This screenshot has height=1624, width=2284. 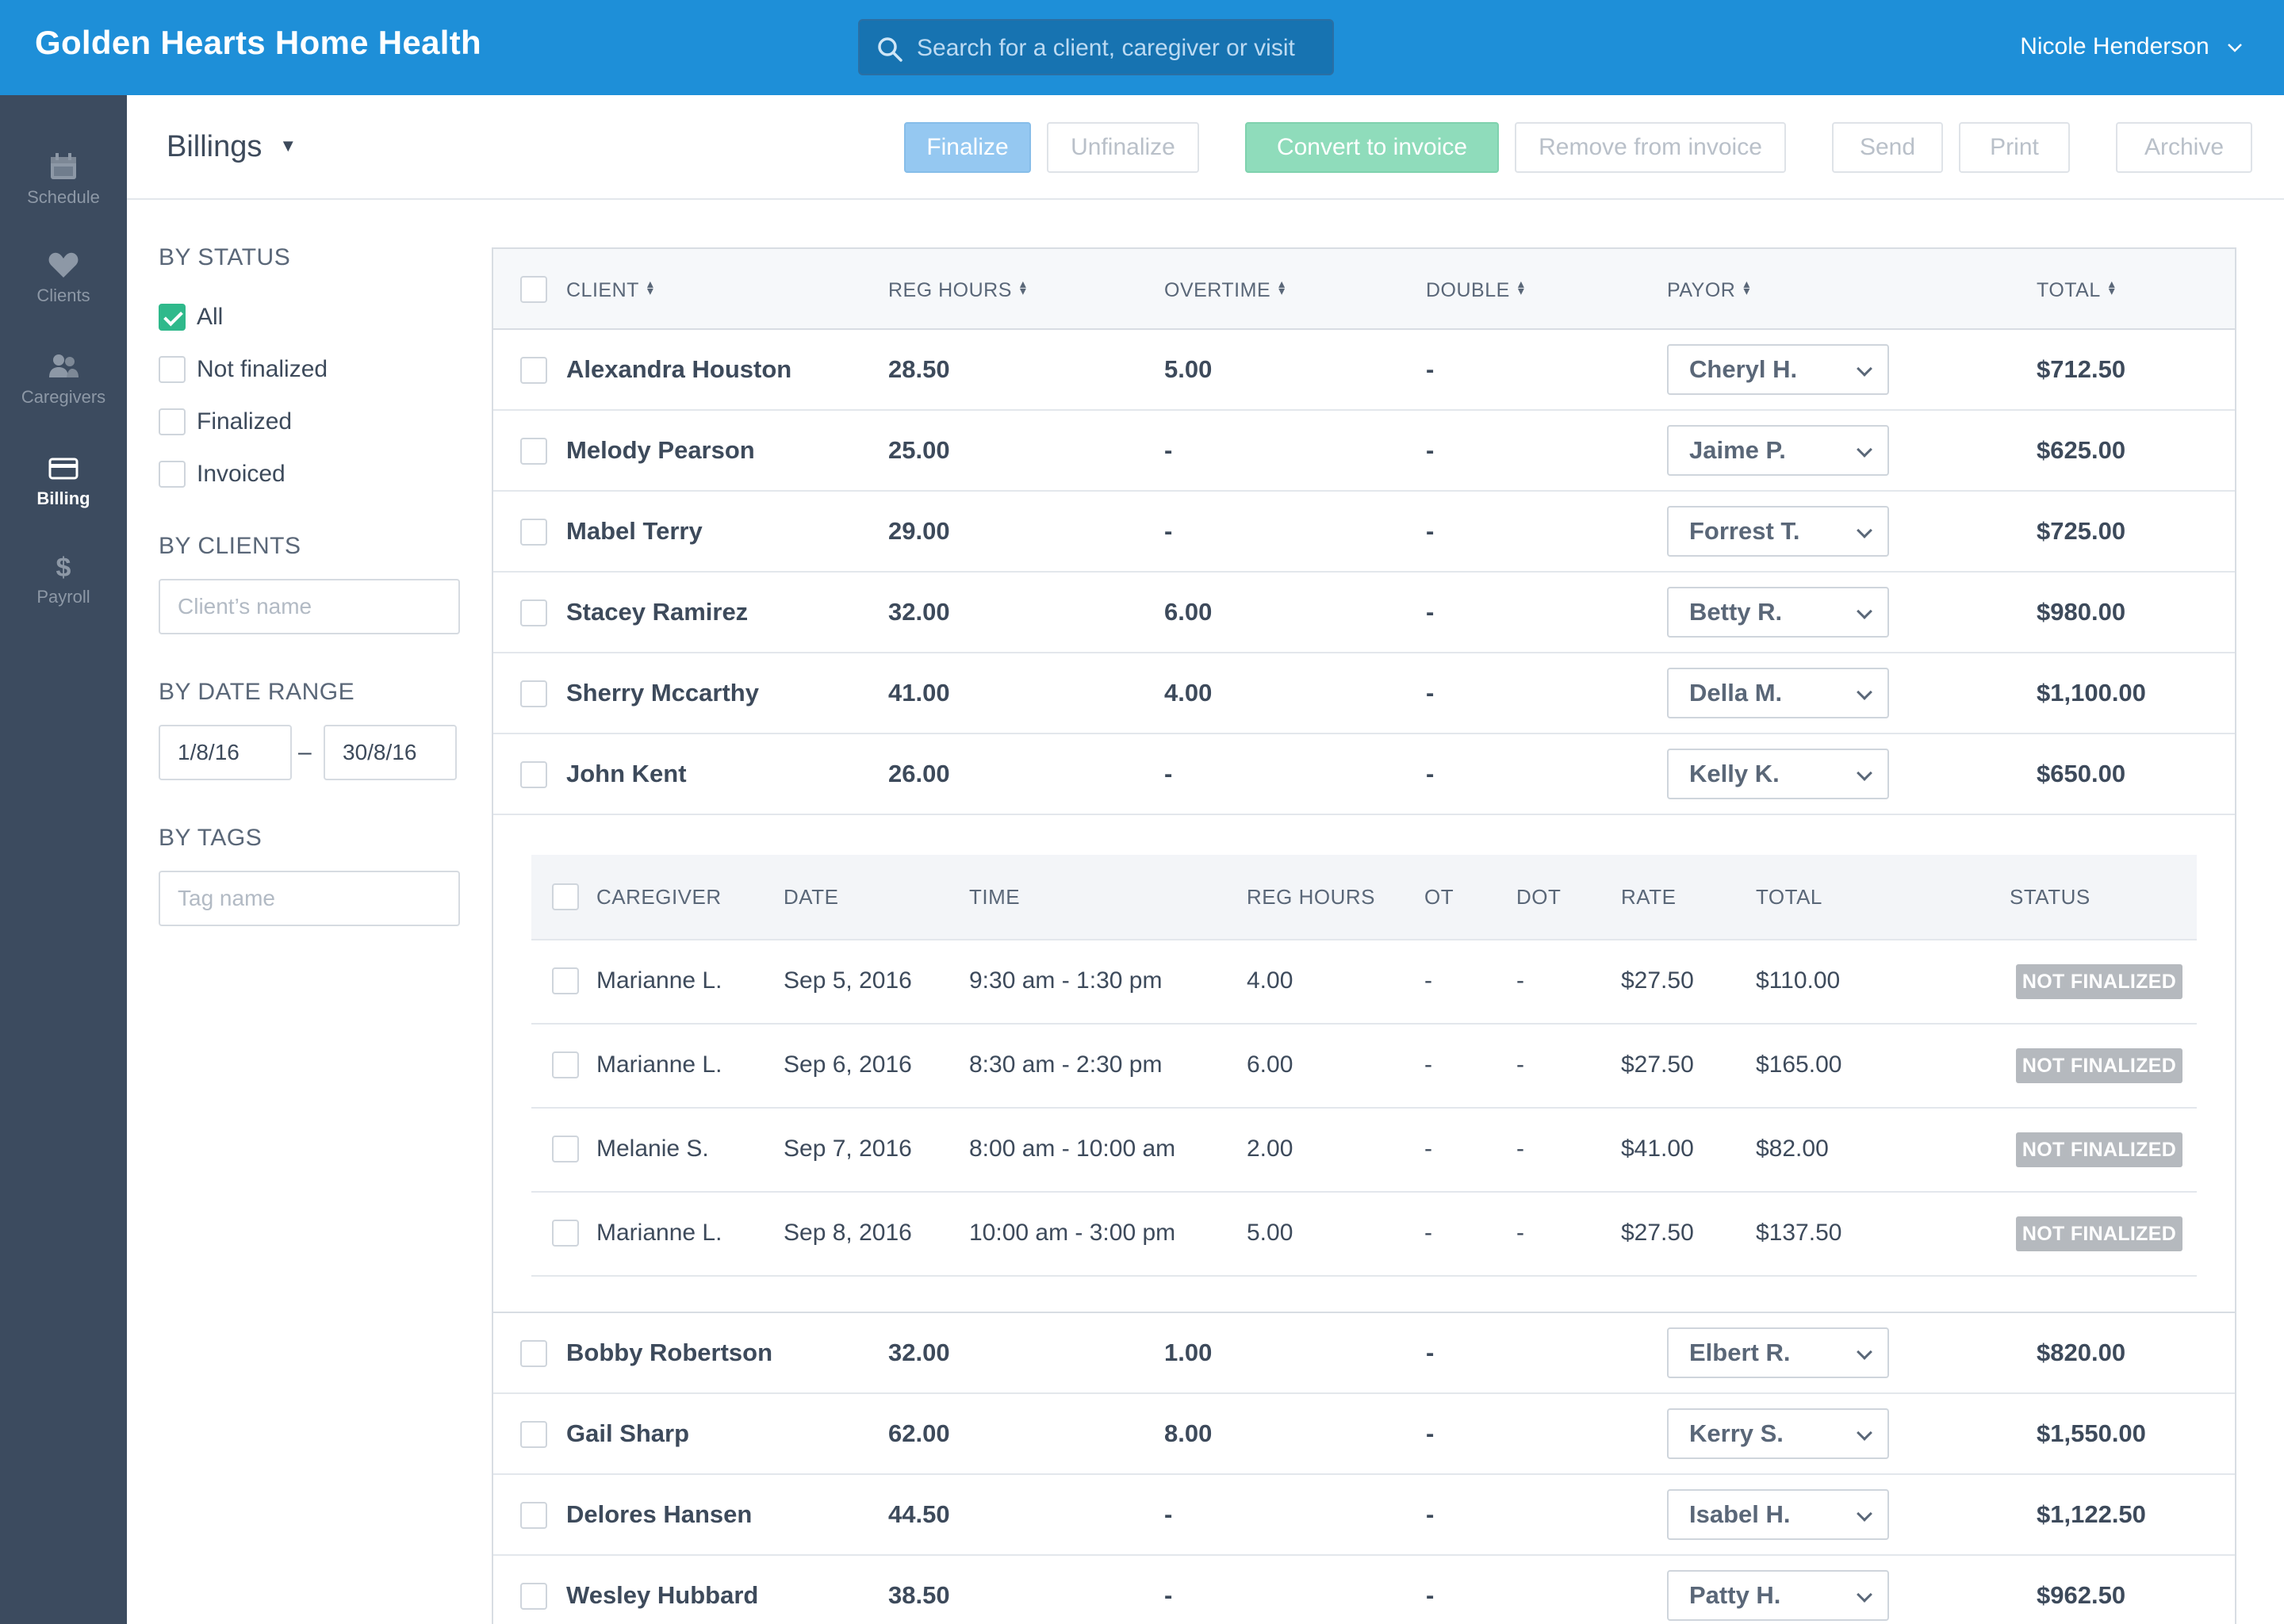 What do you see at coordinates (63, 469) in the screenshot?
I see `credit-card-icon` at bounding box center [63, 469].